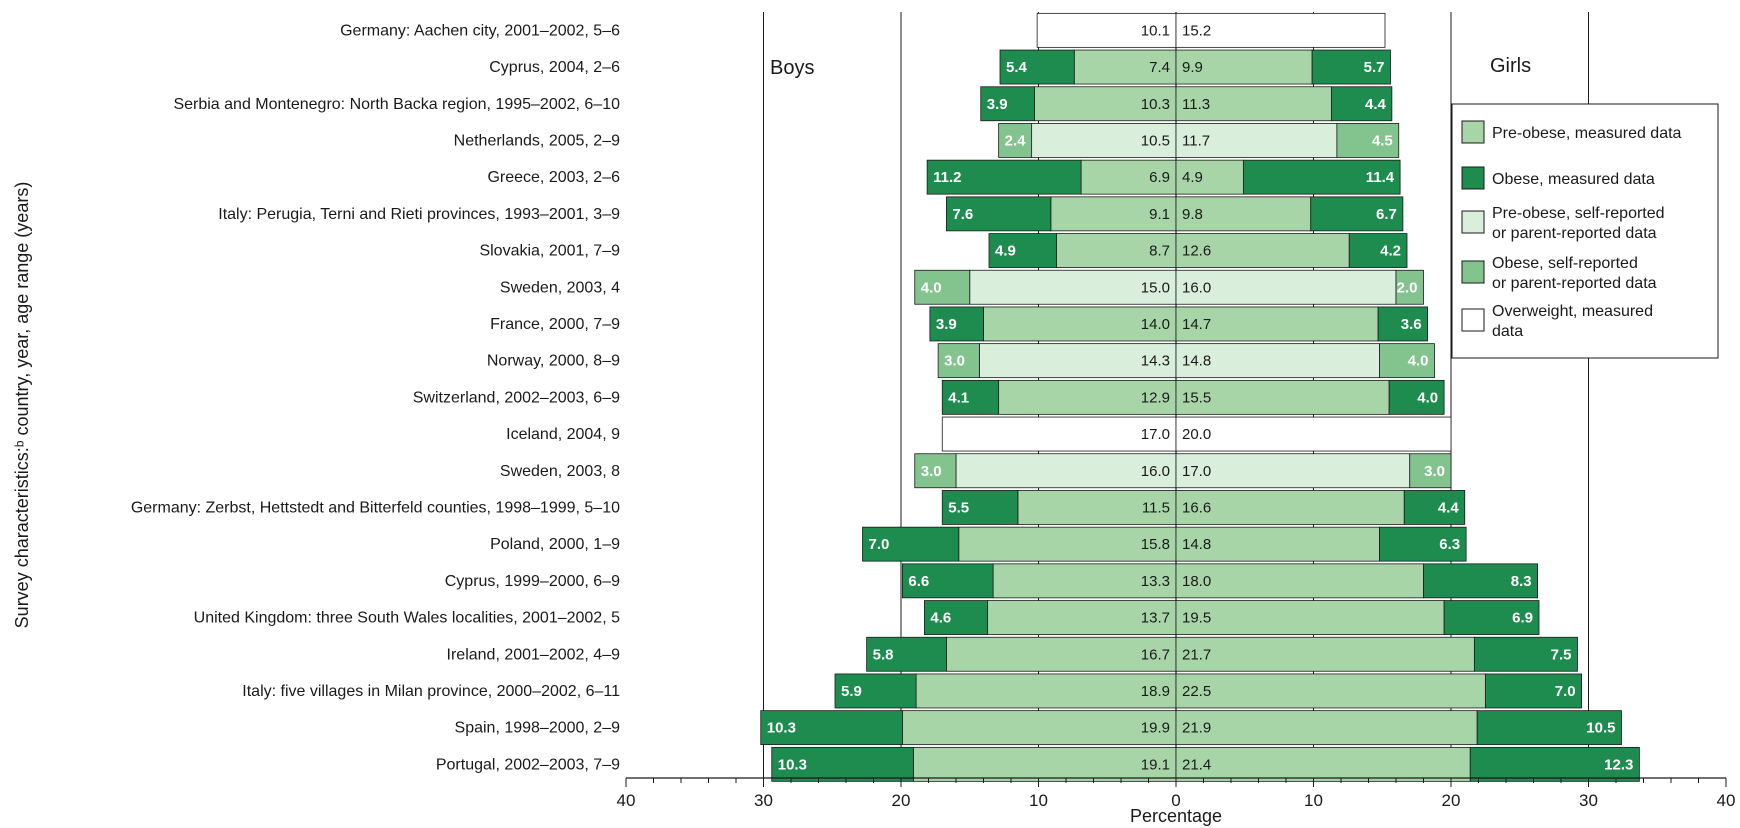 This screenshot has width=1740, height=828. I want to click on row-label: Netherlands, 2005, 2–9, so click(537, 140).